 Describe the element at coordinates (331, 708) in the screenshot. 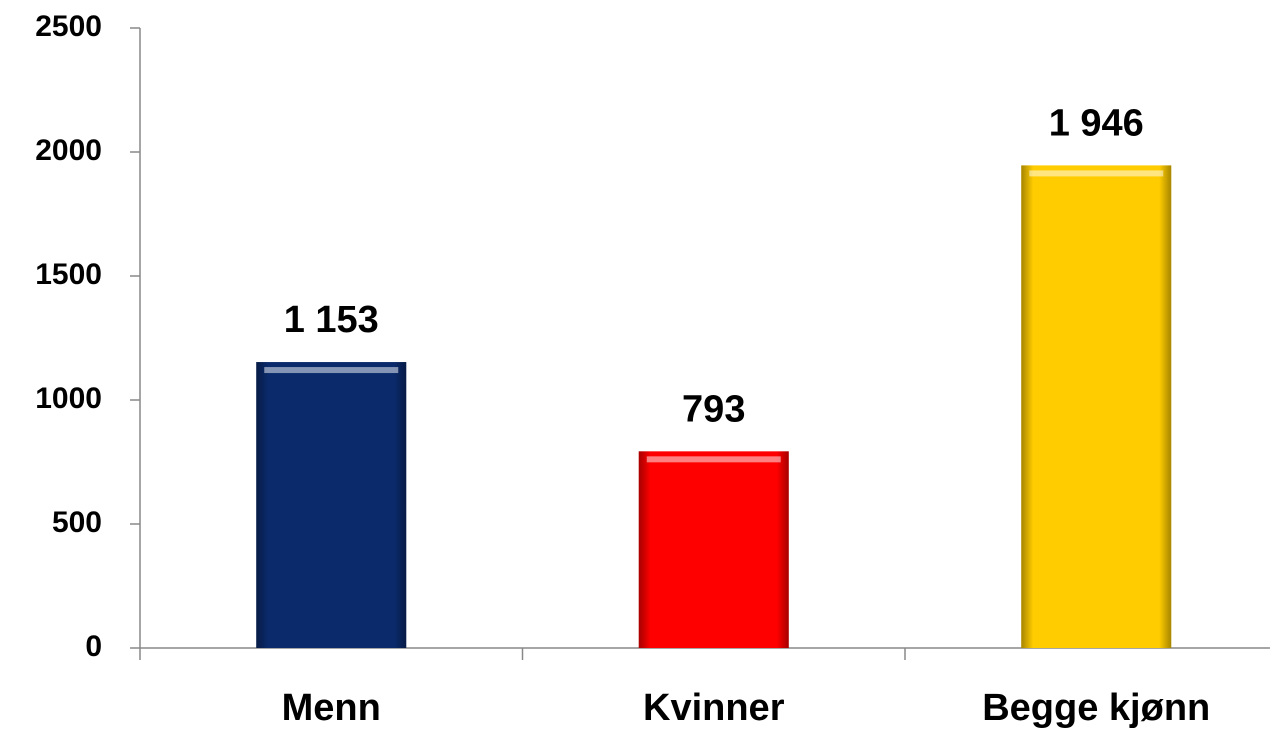

I see `x-tick-label: Menn` at that location.